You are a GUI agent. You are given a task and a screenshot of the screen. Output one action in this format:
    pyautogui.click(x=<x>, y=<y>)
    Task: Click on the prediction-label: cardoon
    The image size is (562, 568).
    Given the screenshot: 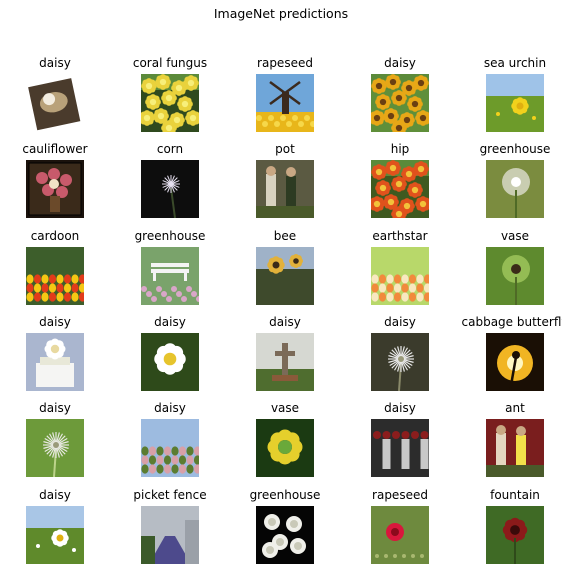 What is the action you would take?
    pyautogui.click(x=55, y=236)
    